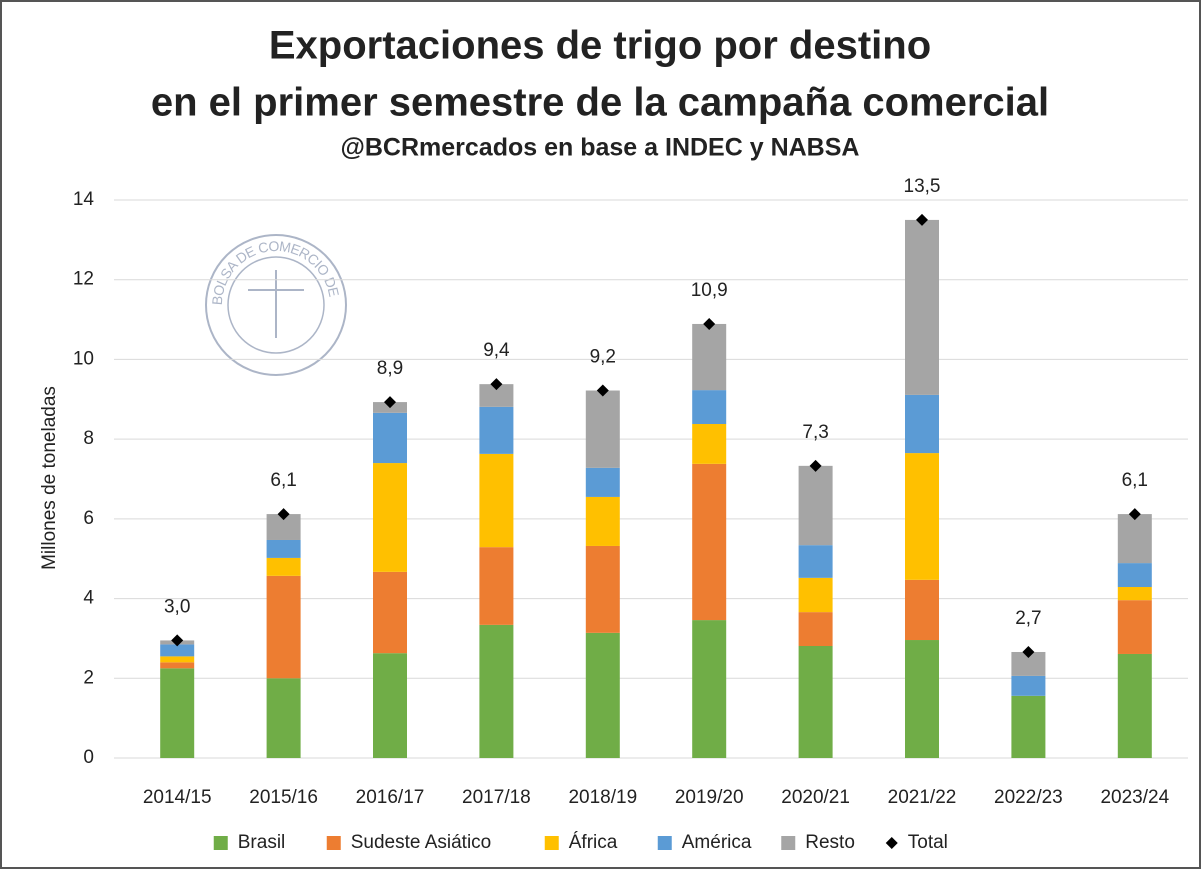 This screenshot has height=869, width=1201. I want to click on y-tick-label: 14, so click(84, 199).